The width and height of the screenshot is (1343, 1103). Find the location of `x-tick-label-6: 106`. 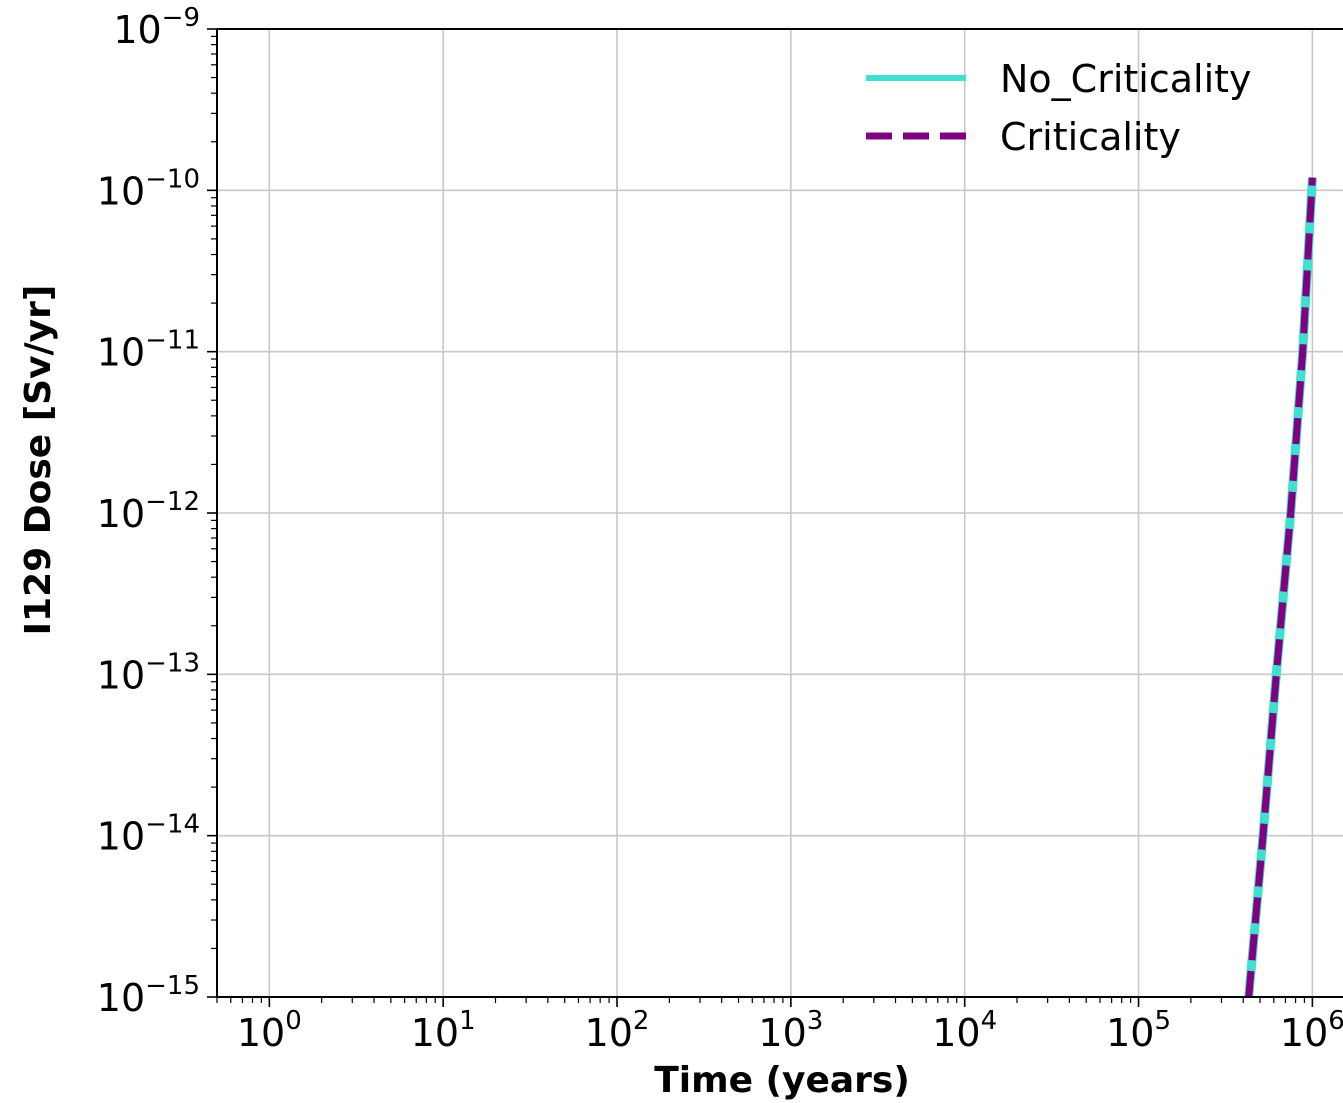

x-tick-label-6: 106 is located at coordinates (1311, 1030).